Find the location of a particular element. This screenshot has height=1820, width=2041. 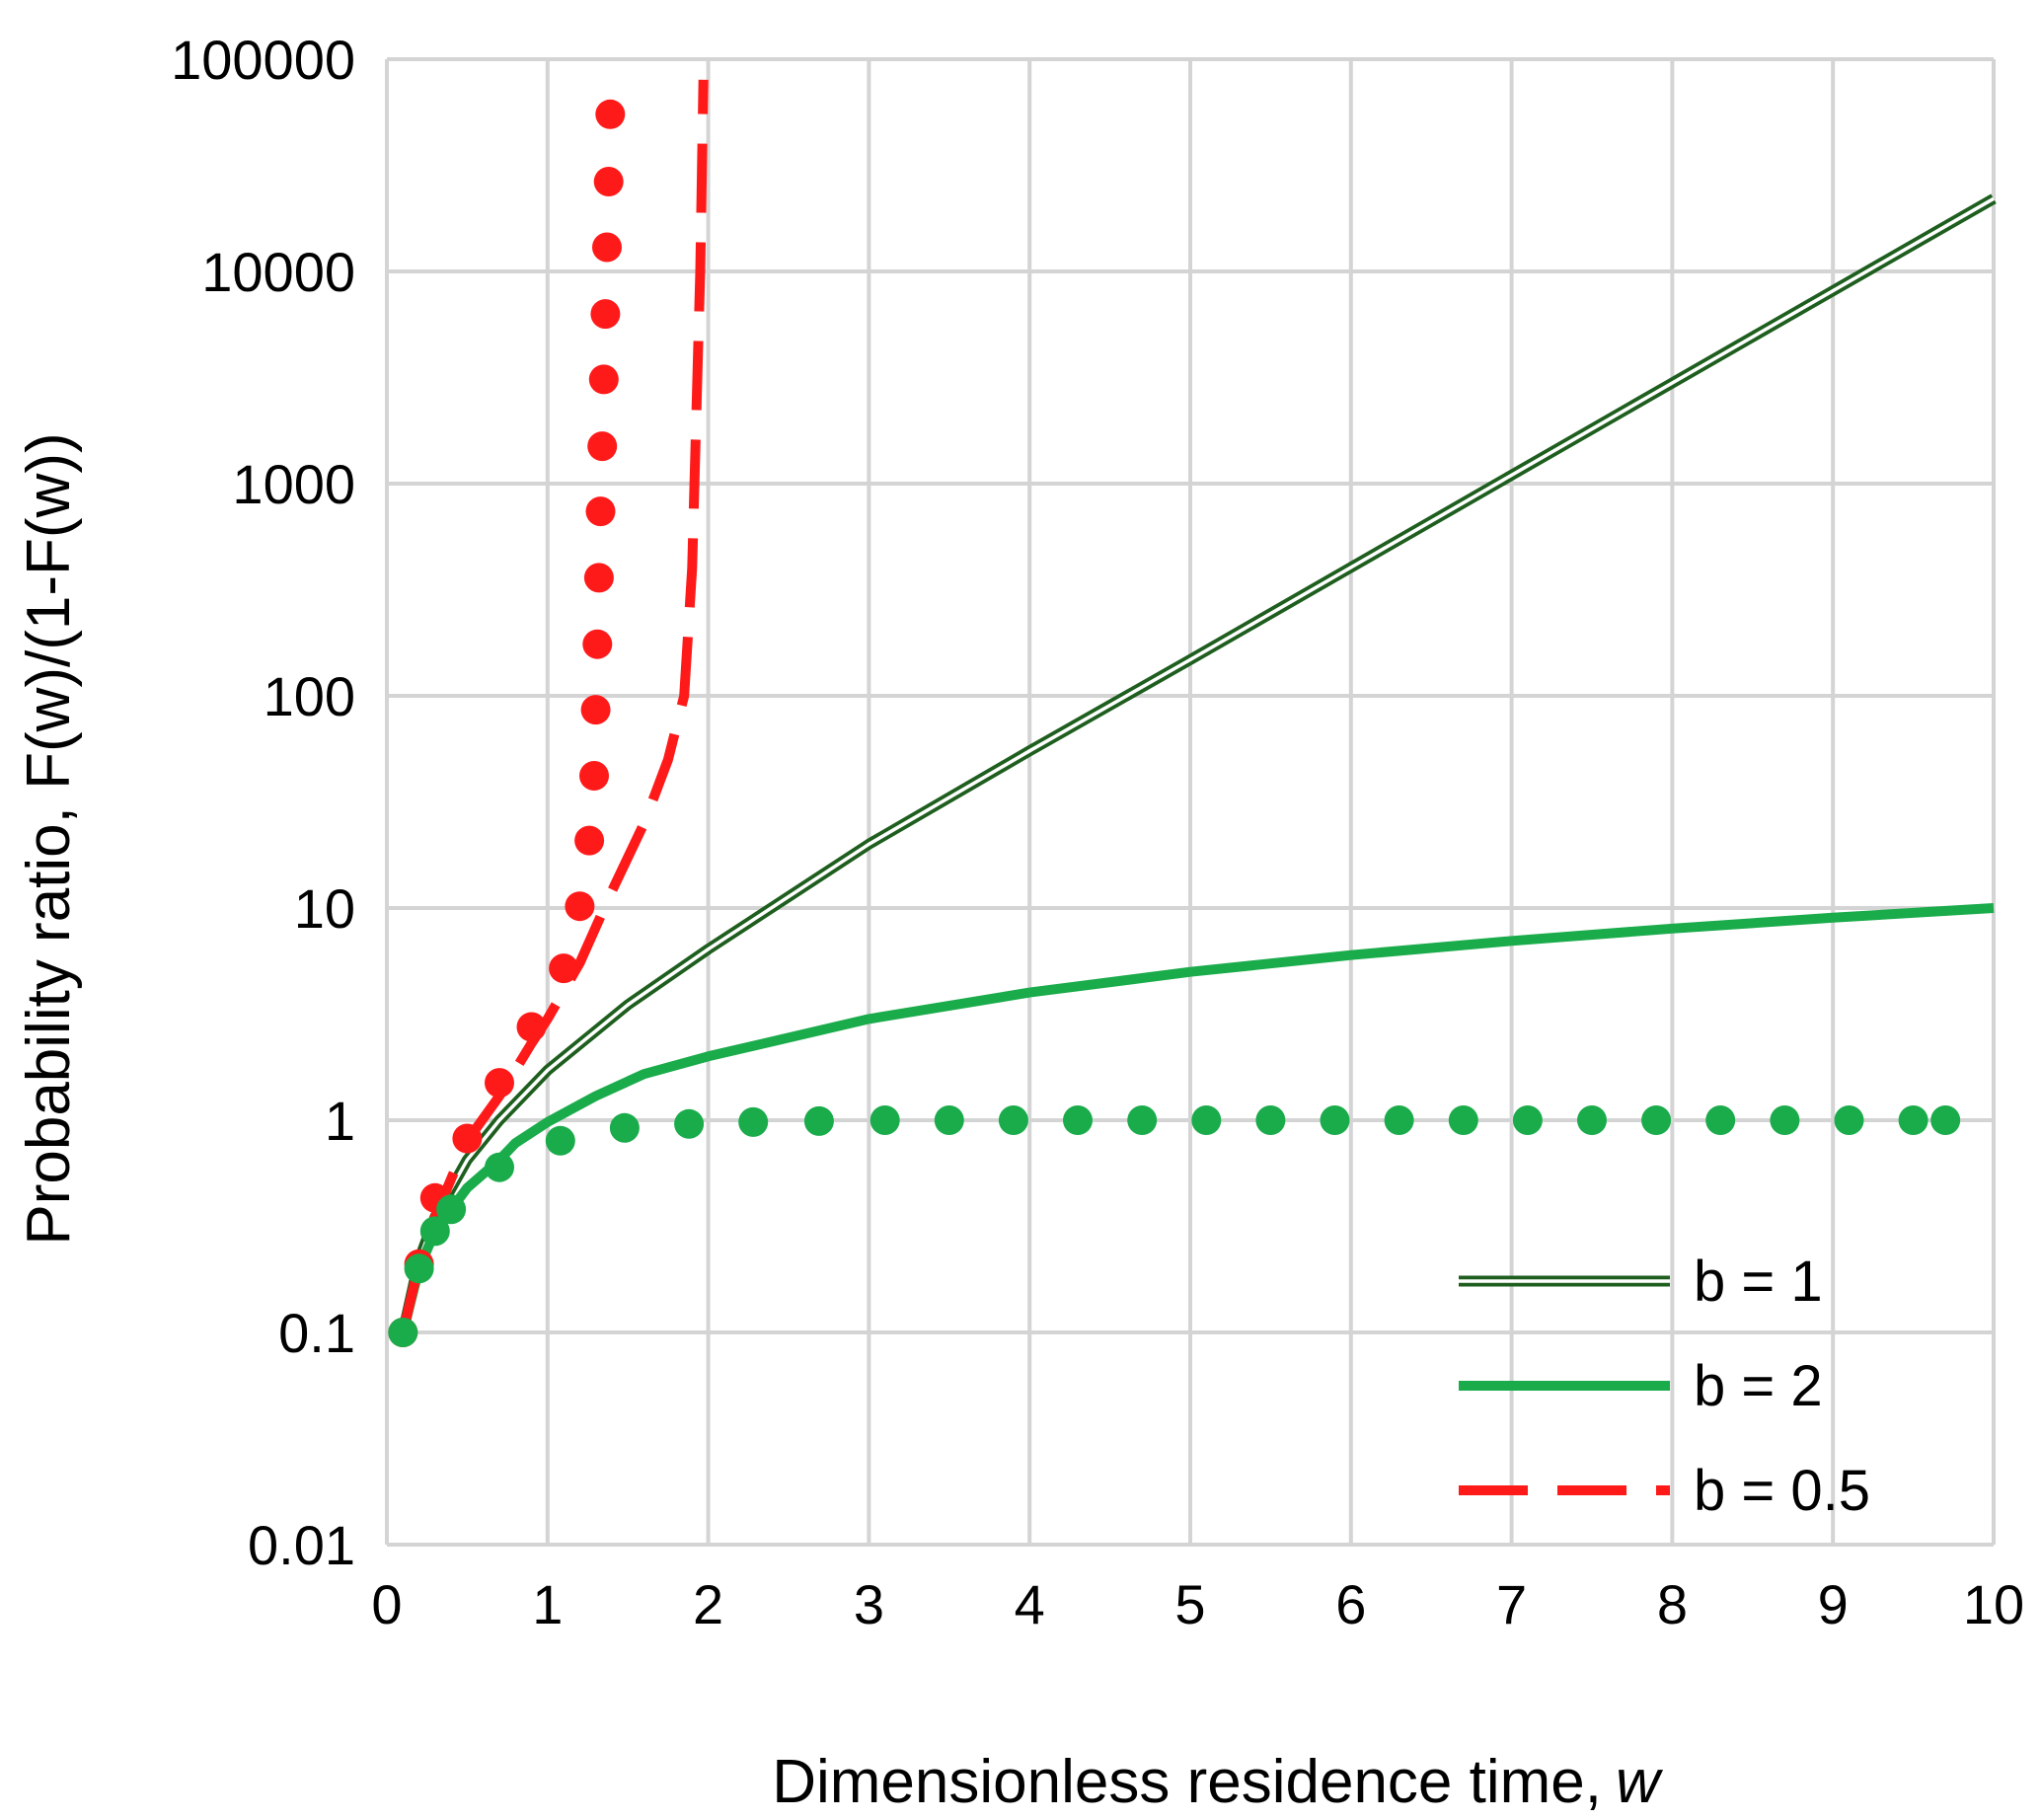

x-axis-title: Dimensionless residence time, w is located at coordinates (1218, 1782).